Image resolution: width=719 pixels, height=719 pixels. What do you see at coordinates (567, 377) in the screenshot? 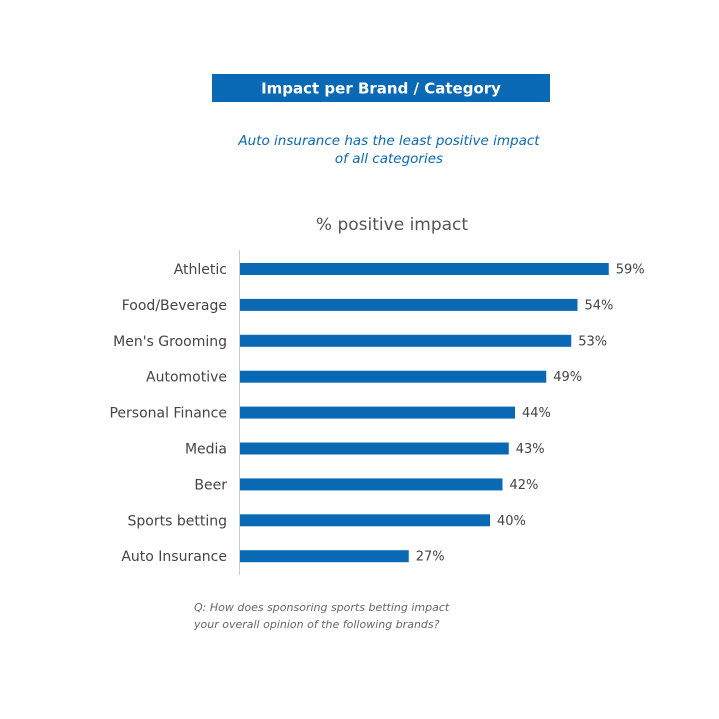
I see `value-label: 49%` at bounding box center [567, 377].